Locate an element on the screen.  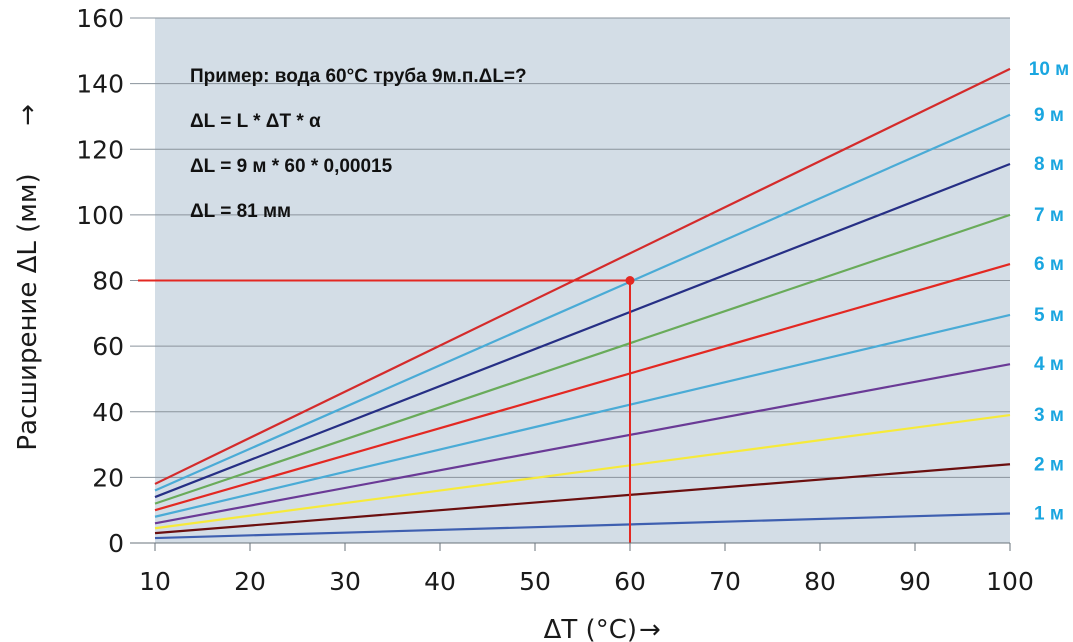
series-label: 5 м is located at coordinates (1049, 315).